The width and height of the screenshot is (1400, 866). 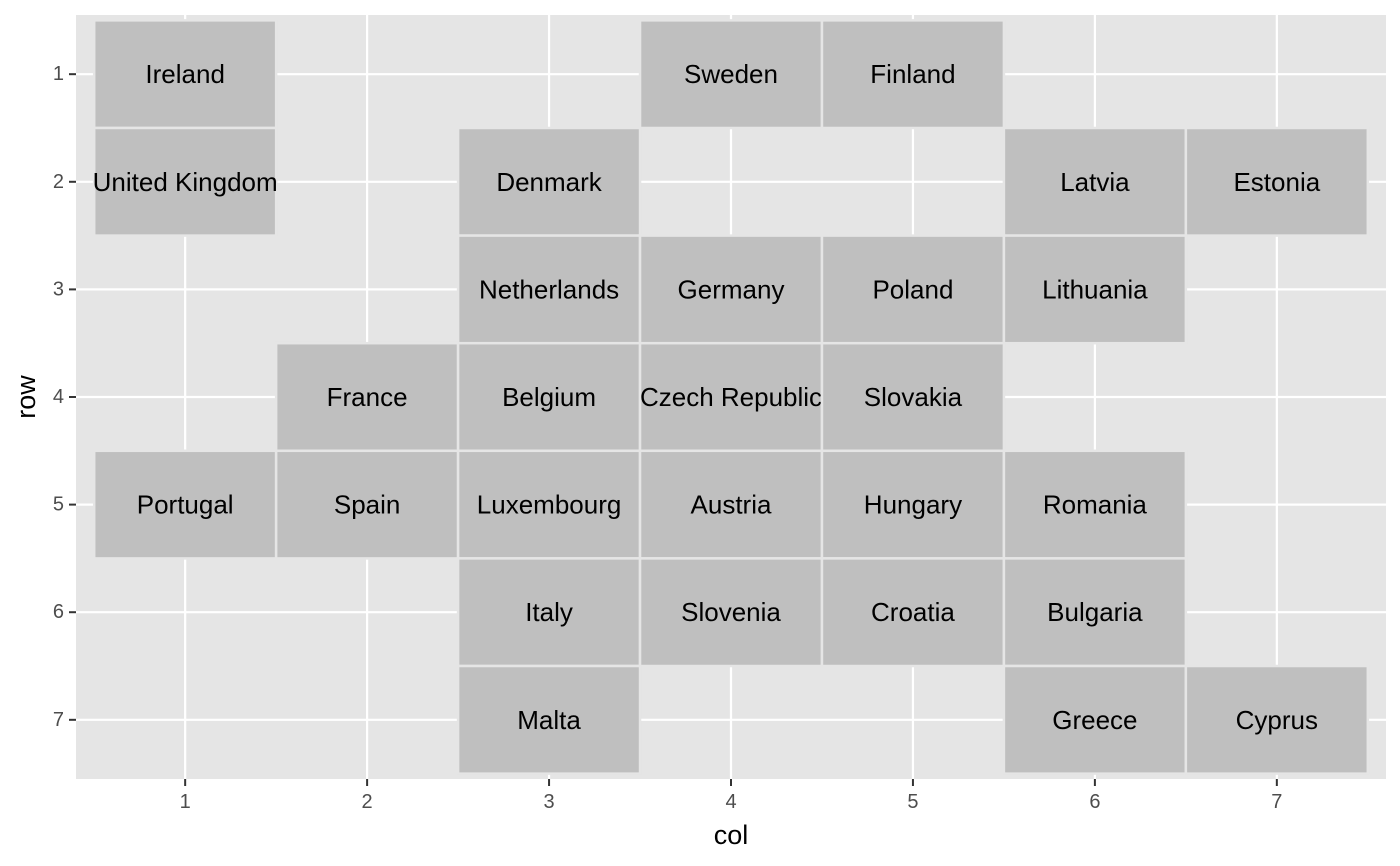 I want to click on tile-label: Ireland, so click(x=185, y=74).